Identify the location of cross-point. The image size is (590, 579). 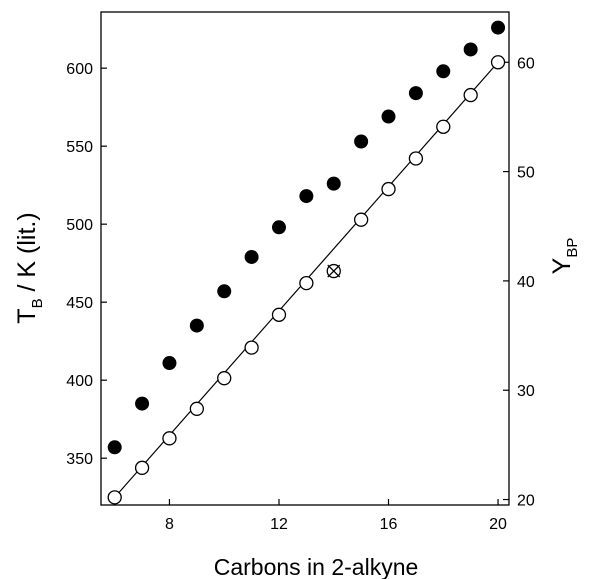
(334, 271).